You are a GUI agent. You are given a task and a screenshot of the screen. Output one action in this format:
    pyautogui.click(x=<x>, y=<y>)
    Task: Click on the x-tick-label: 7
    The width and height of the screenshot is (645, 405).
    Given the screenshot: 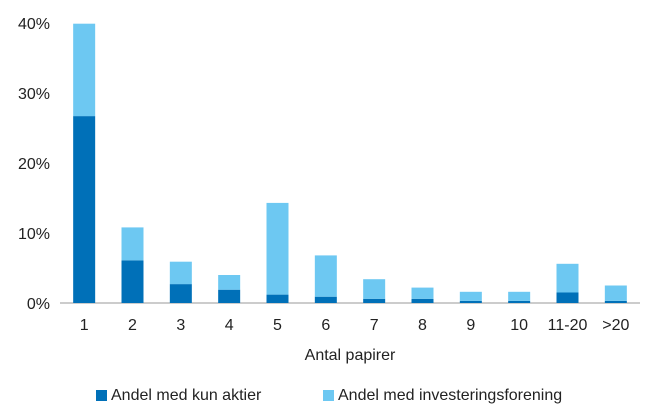 What is the action you would take?
    pyautogui.click(x=374, y=325)
    